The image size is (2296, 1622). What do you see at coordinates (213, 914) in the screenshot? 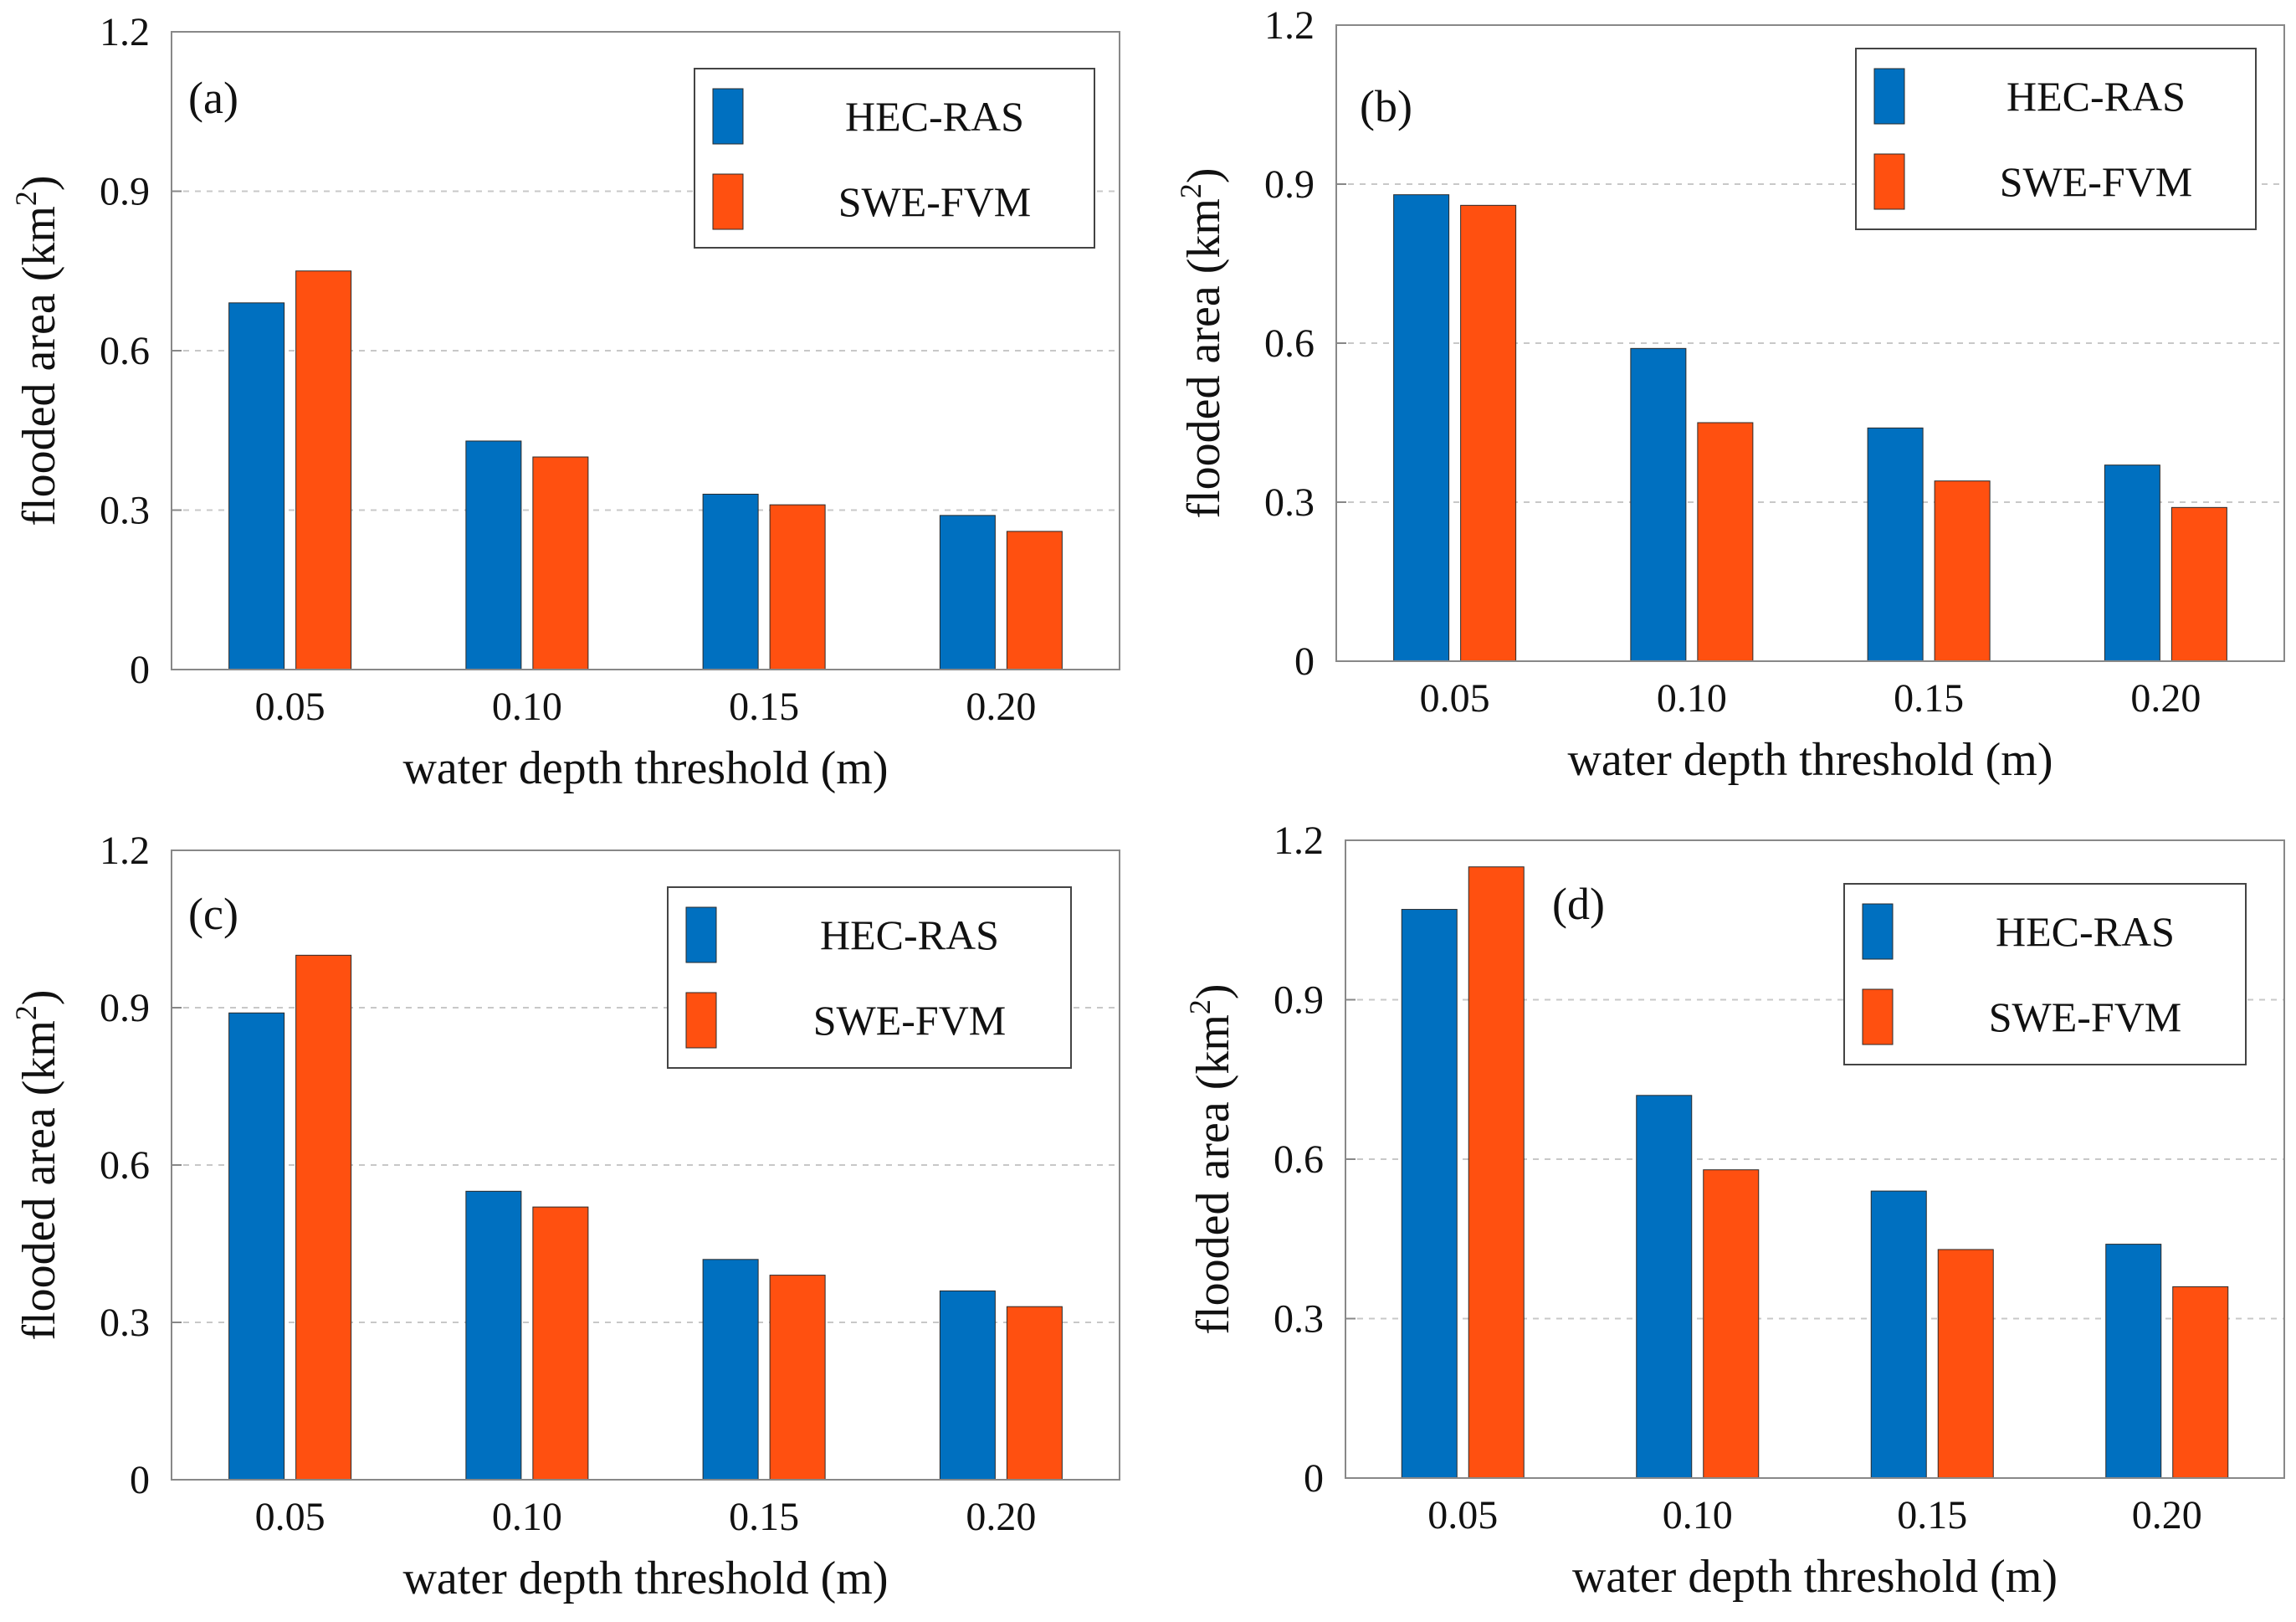
I see `panel-label: (c)` at bounding box center [213, 914].